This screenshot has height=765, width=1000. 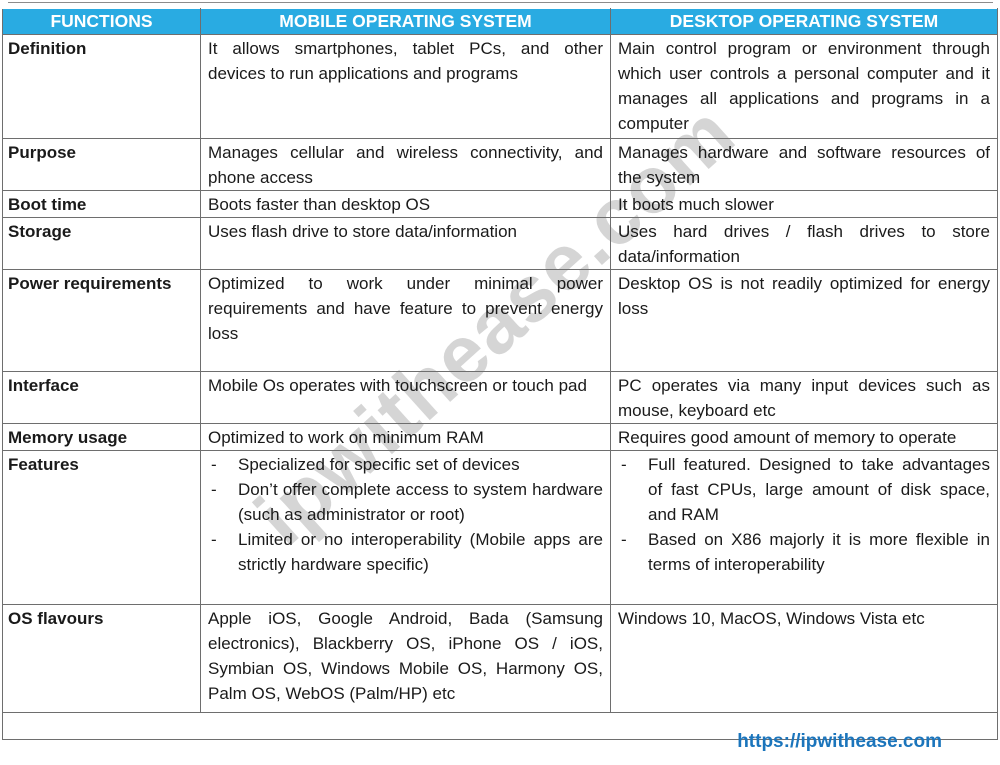 What do you see at coordinates (804, 204) in the screenshot?
I see `desktop-os-cell: It boots much slower` at bounding box center [804, 204].